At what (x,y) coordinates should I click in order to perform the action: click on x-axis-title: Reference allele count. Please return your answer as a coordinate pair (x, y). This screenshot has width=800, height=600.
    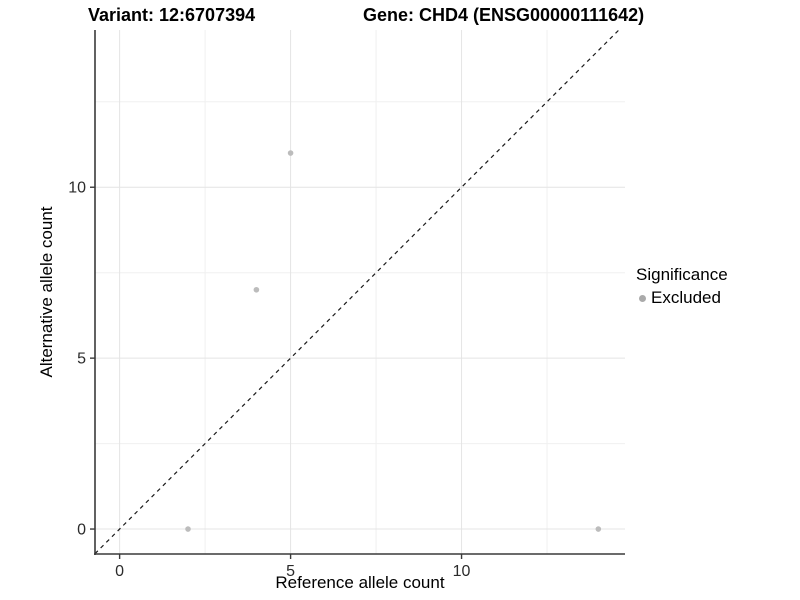
    Looking at the image, I should click on (360, 582).